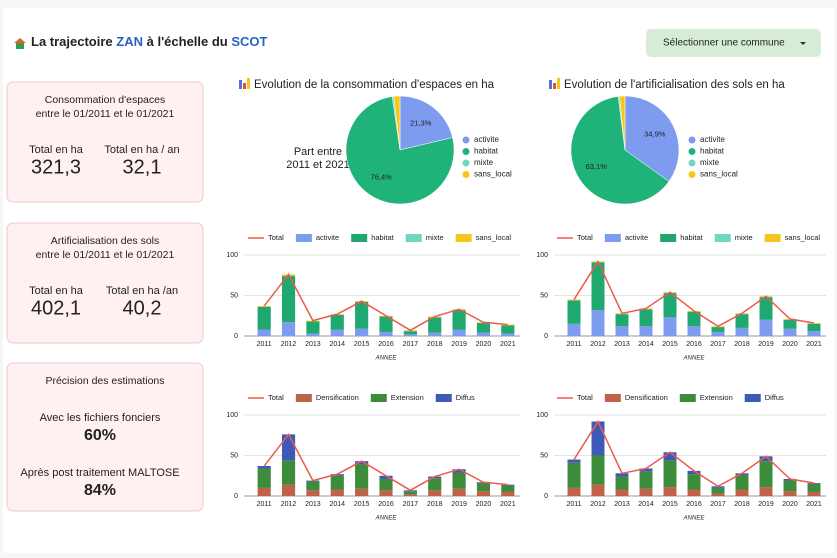  Describe the element at coordinates (407, 397) in the screenshot. I see `legend-label: Extension` at that location.